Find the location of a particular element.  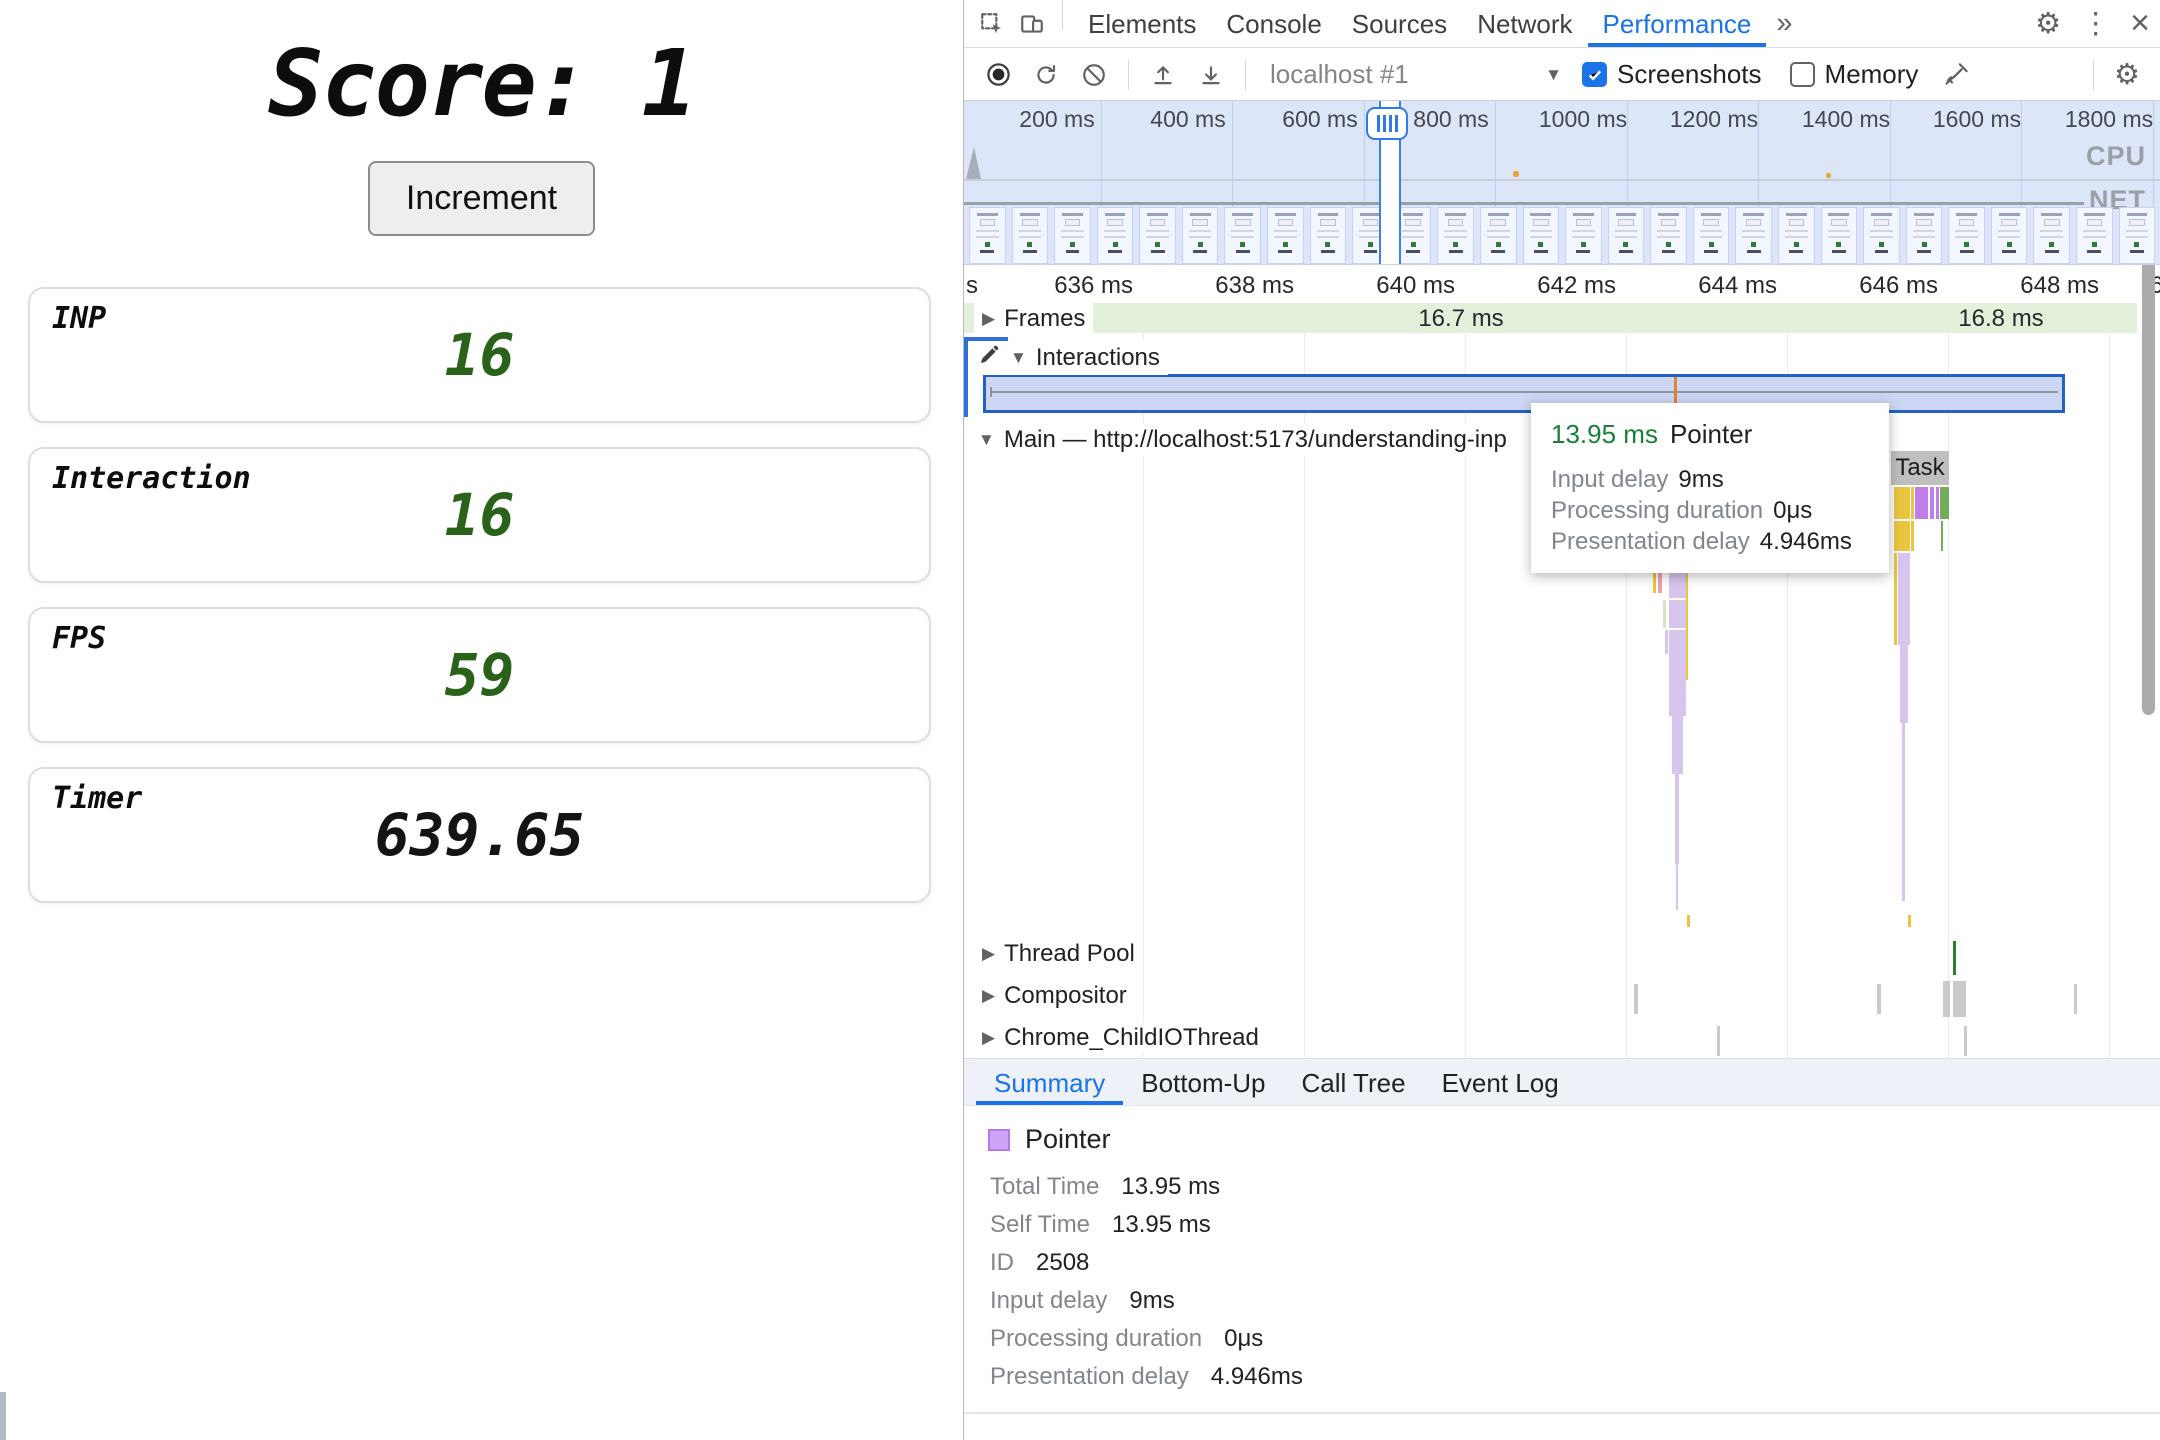

childio-track-header: ▶ Chrome_ChildIOThread is located at coordinates (1120, 1038).